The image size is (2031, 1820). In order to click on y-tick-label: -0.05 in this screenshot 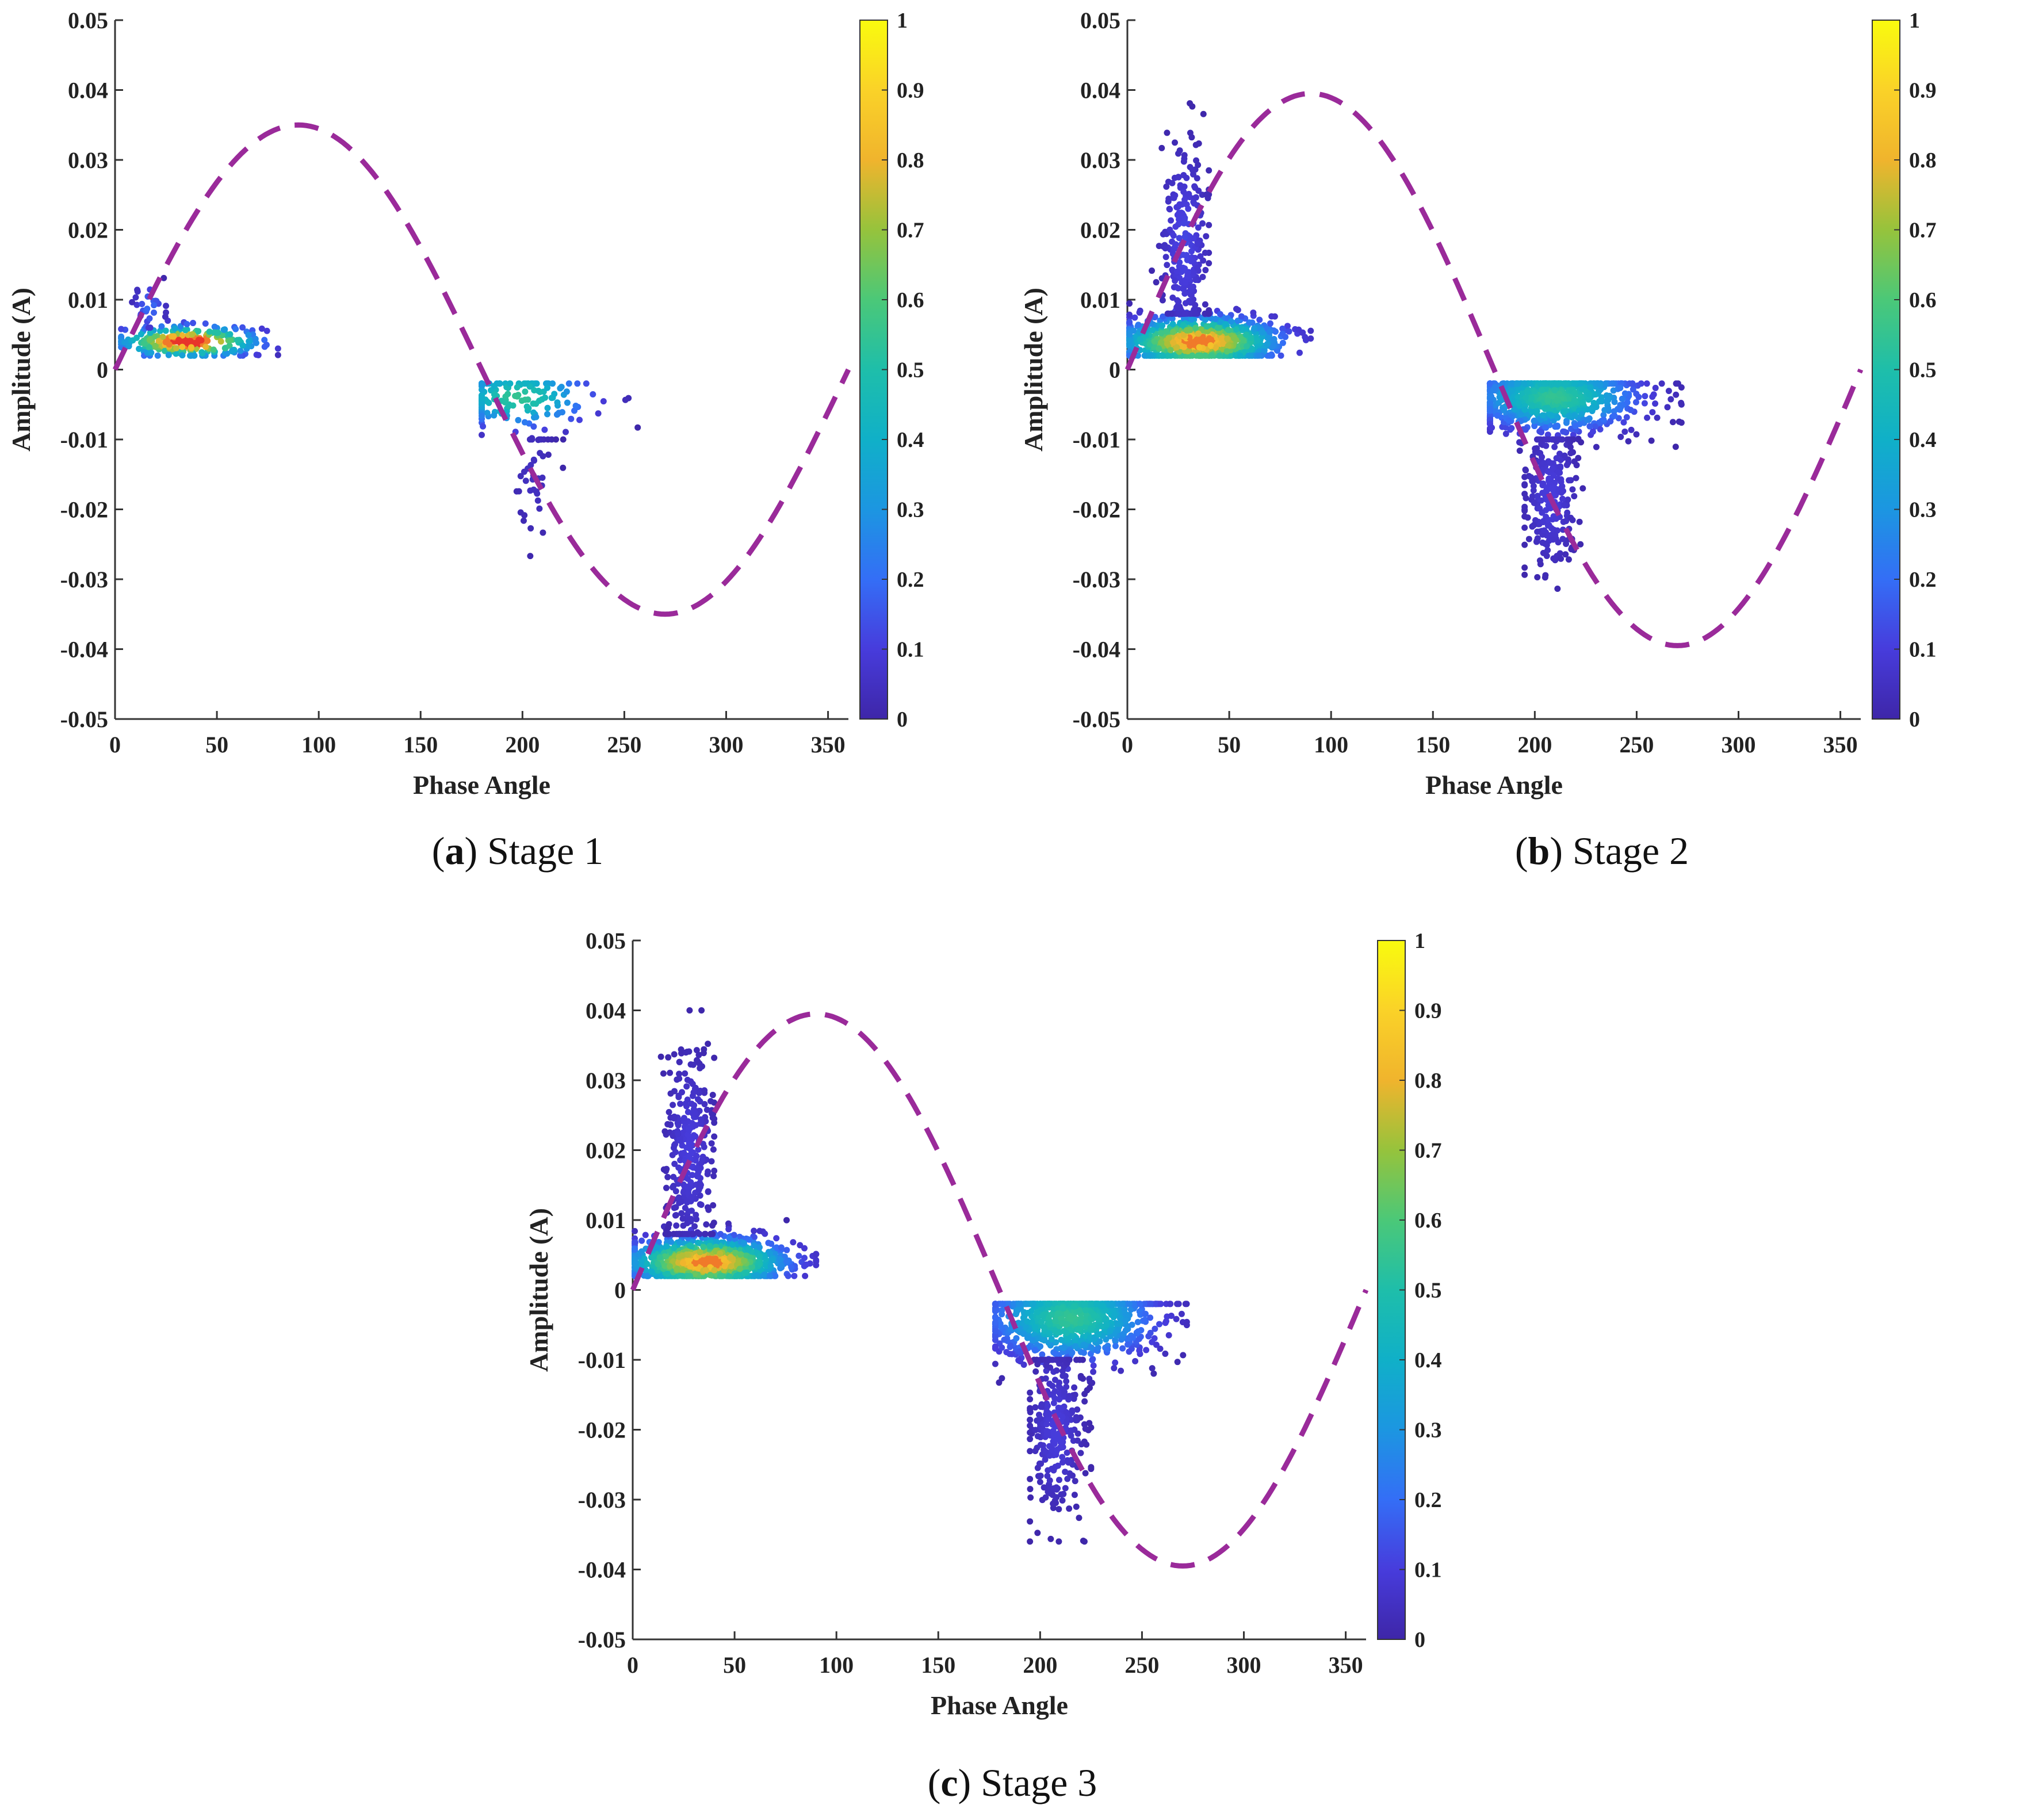, I will do `click(84, 719)`.